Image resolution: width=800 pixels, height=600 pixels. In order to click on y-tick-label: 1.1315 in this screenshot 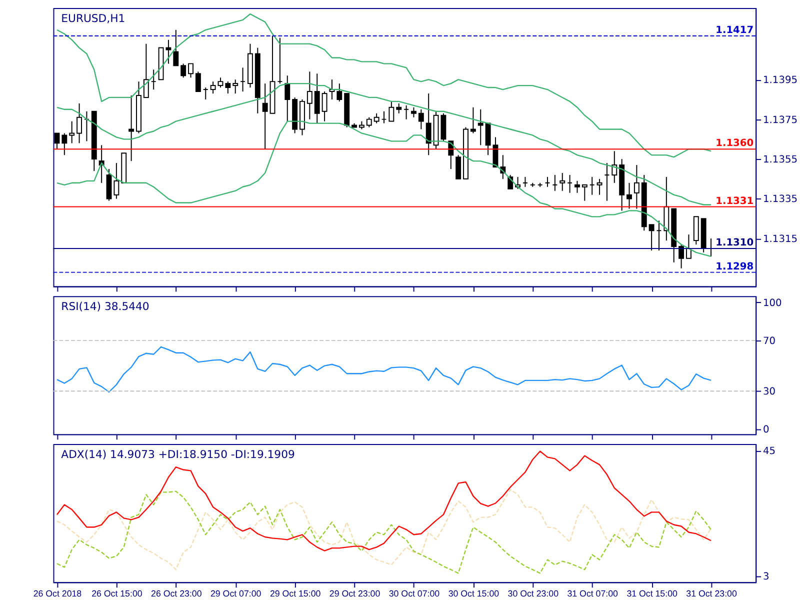, I will do `click(780, 239)`.